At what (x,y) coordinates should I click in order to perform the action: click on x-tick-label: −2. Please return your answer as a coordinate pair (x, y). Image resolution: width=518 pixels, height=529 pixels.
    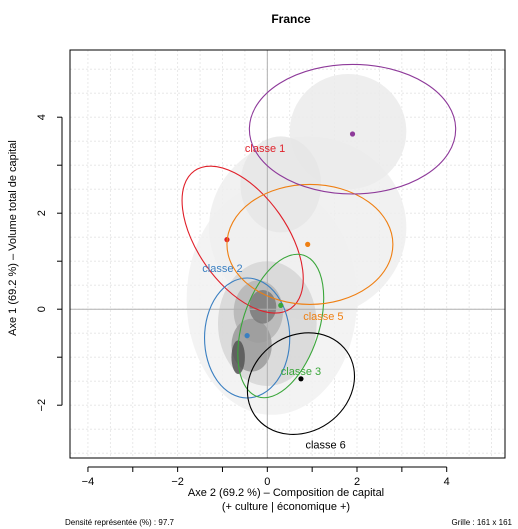
    Looking at the image, I should click on (177, 482).